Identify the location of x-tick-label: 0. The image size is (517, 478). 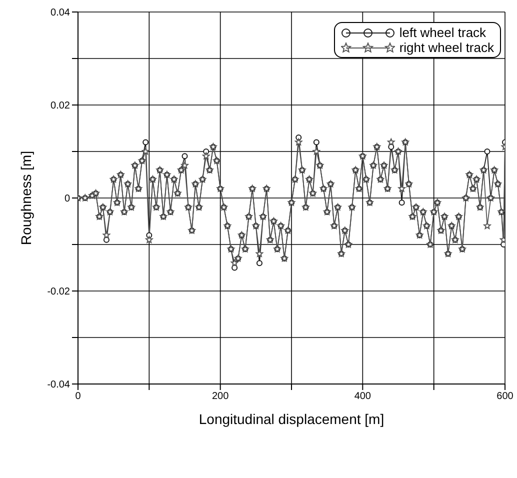
(78, 396).